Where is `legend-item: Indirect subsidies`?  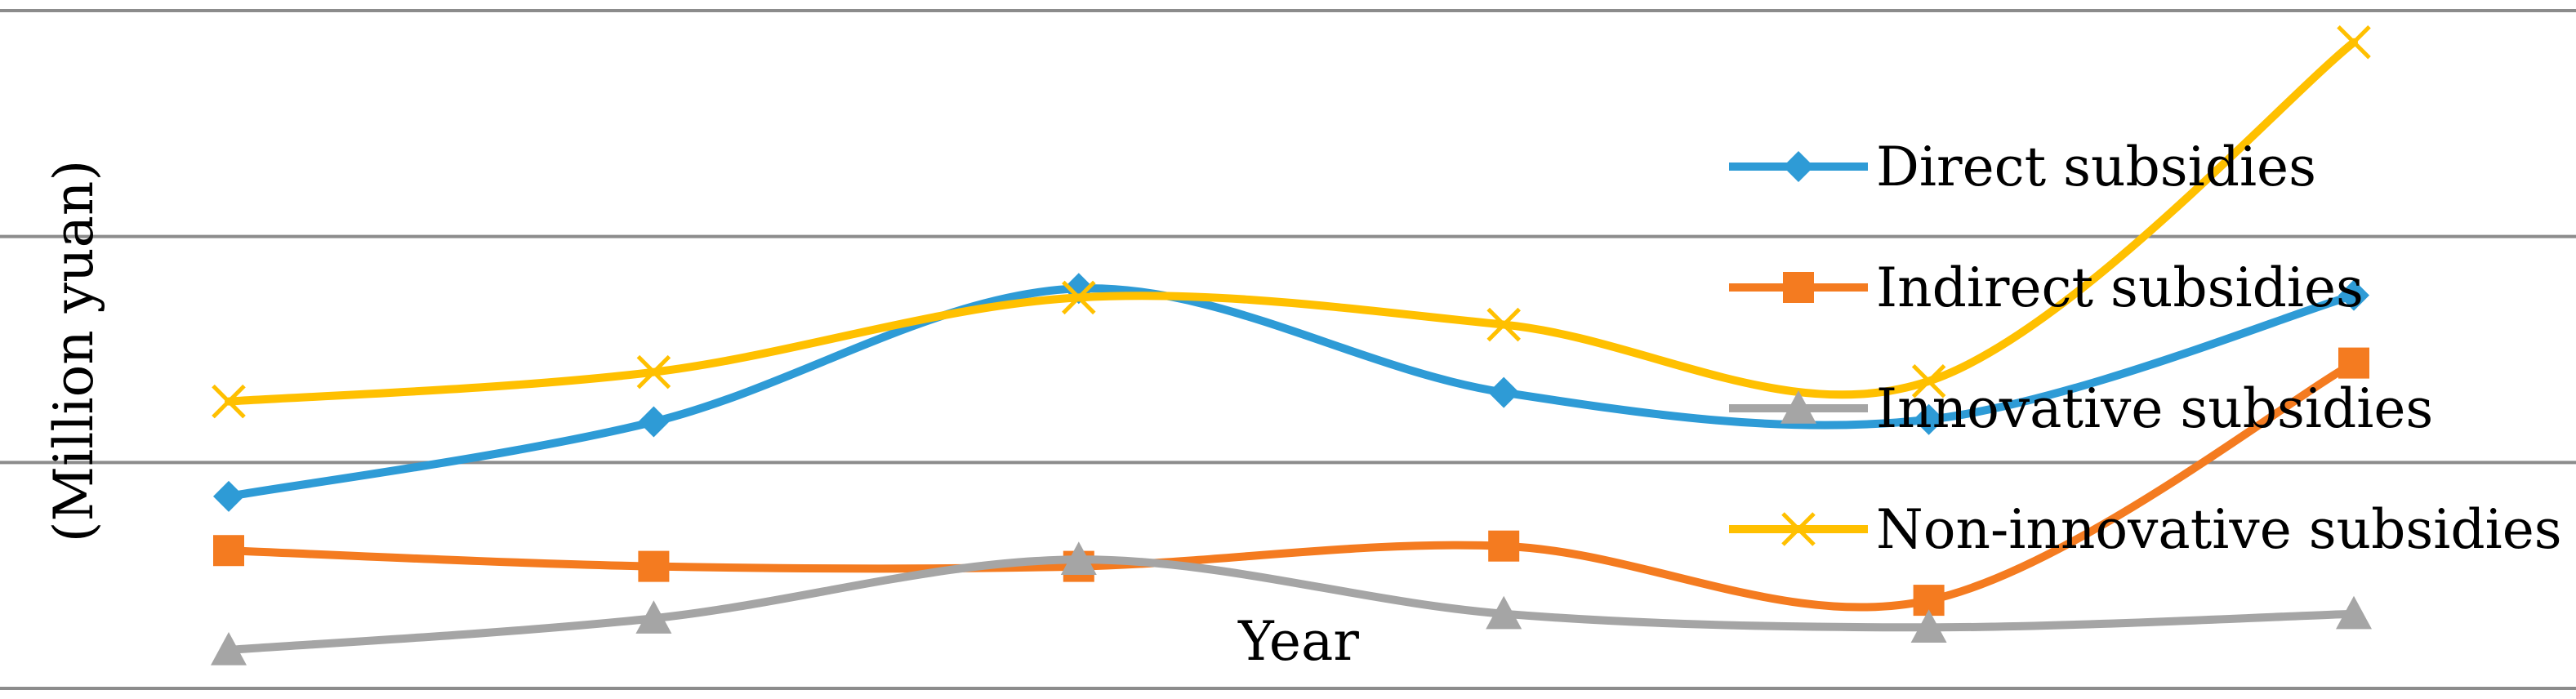
legend-item: Indirect subsidies is located at coordinates (2046, 287).